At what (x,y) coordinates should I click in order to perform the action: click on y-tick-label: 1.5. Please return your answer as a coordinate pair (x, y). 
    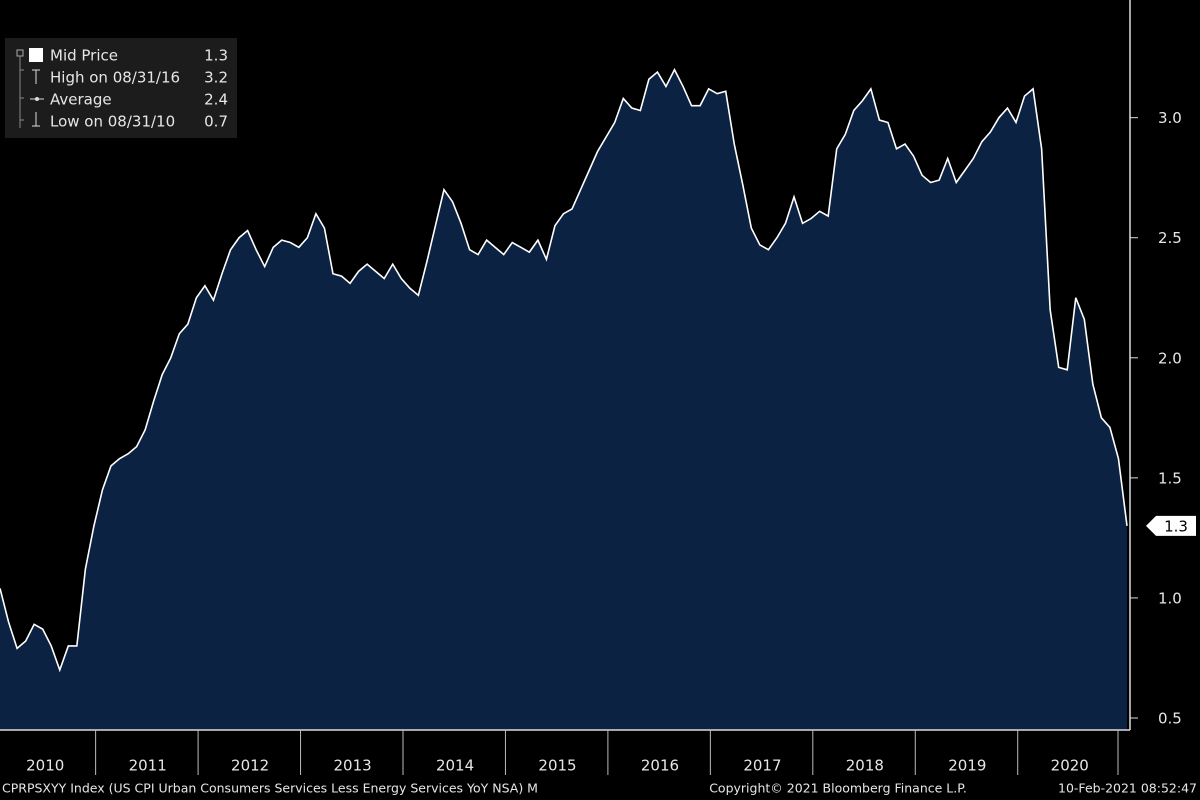
    Looking at the image, I should click on (1170, 478).